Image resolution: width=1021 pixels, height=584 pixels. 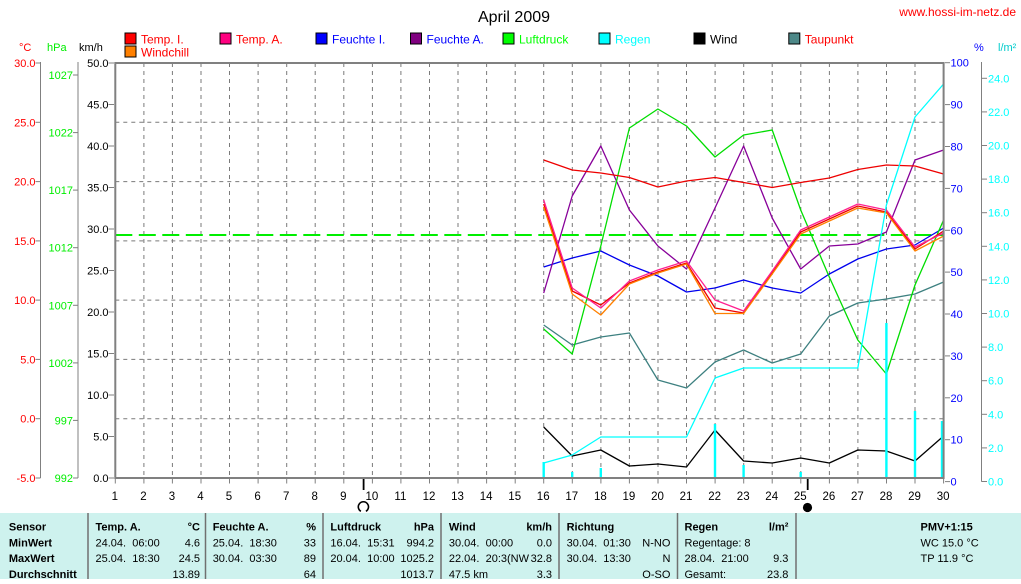 What do you see at coordinates (358, 40) in the screenshot?
I see `svg-text: Feuchte I.` at bounding box center [358, 40].